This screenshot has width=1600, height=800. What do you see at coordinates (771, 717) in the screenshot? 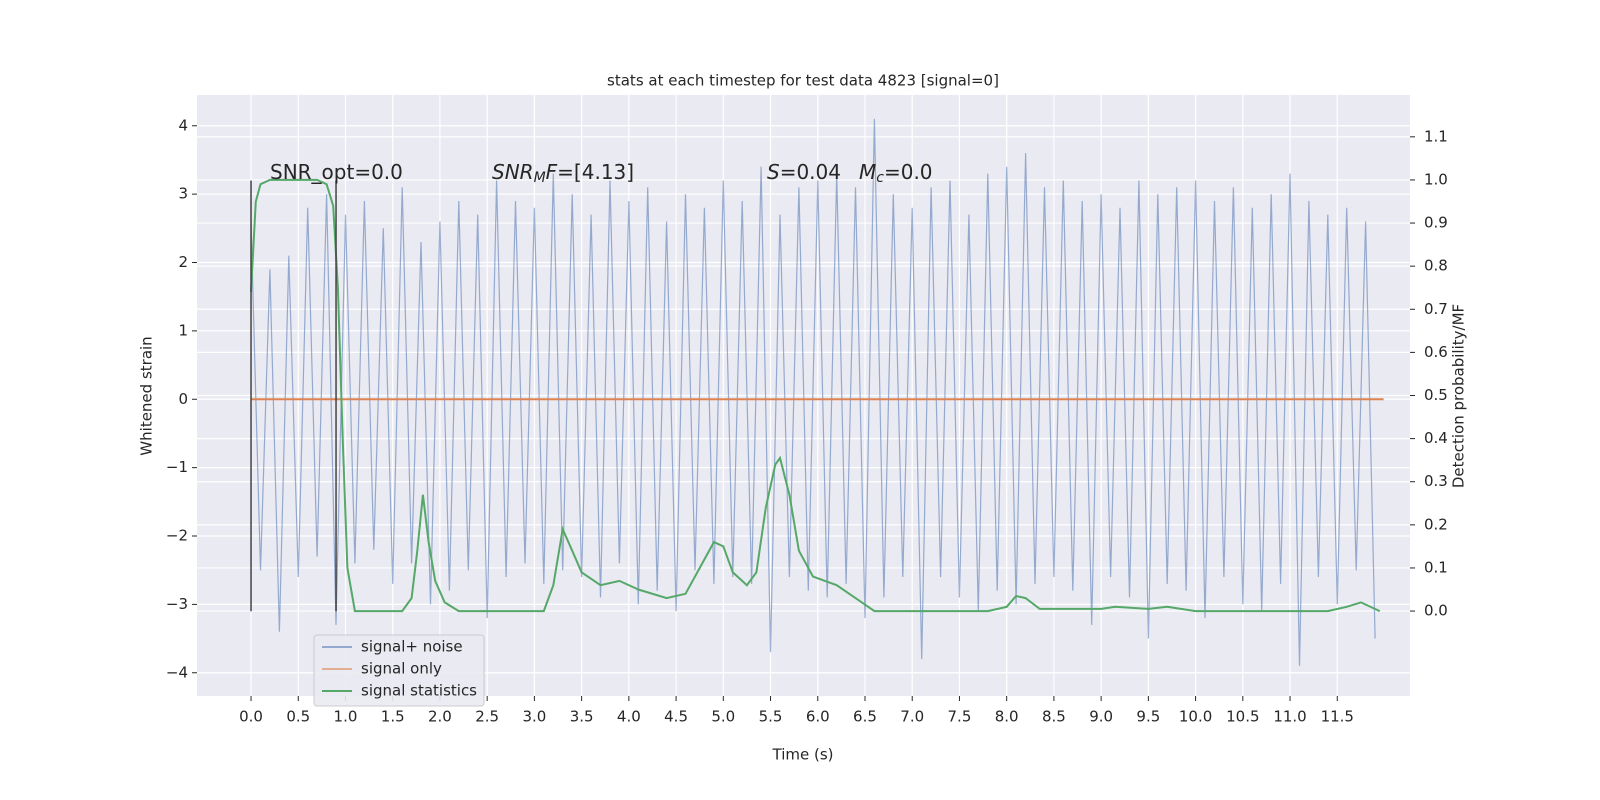
I see `x-tick-label: 5.5` at bounding box center [771, 717].